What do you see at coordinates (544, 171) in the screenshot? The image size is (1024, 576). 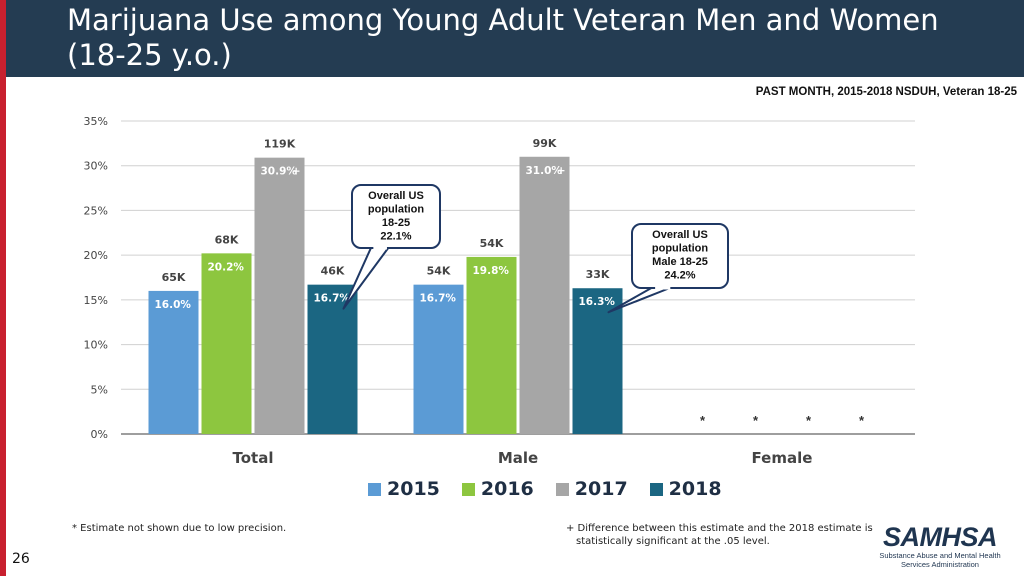 I see `bar-value-label: 31.0%` at bounding box center [544, 171].